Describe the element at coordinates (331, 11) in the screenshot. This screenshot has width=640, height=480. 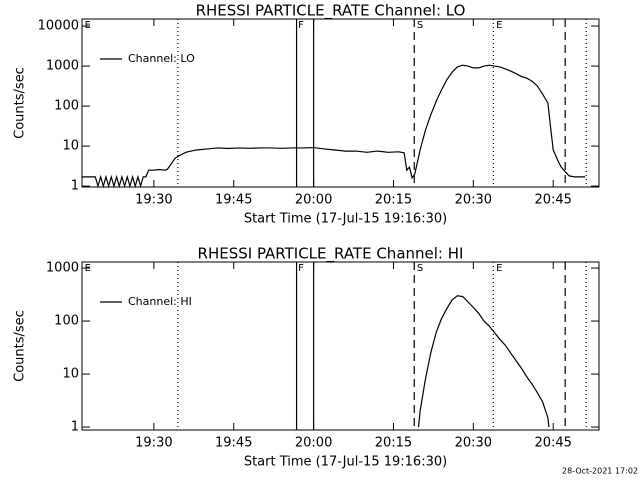
I see `chart-title: RHESSI PARTICLE_RATE Channel: LO` at that location.